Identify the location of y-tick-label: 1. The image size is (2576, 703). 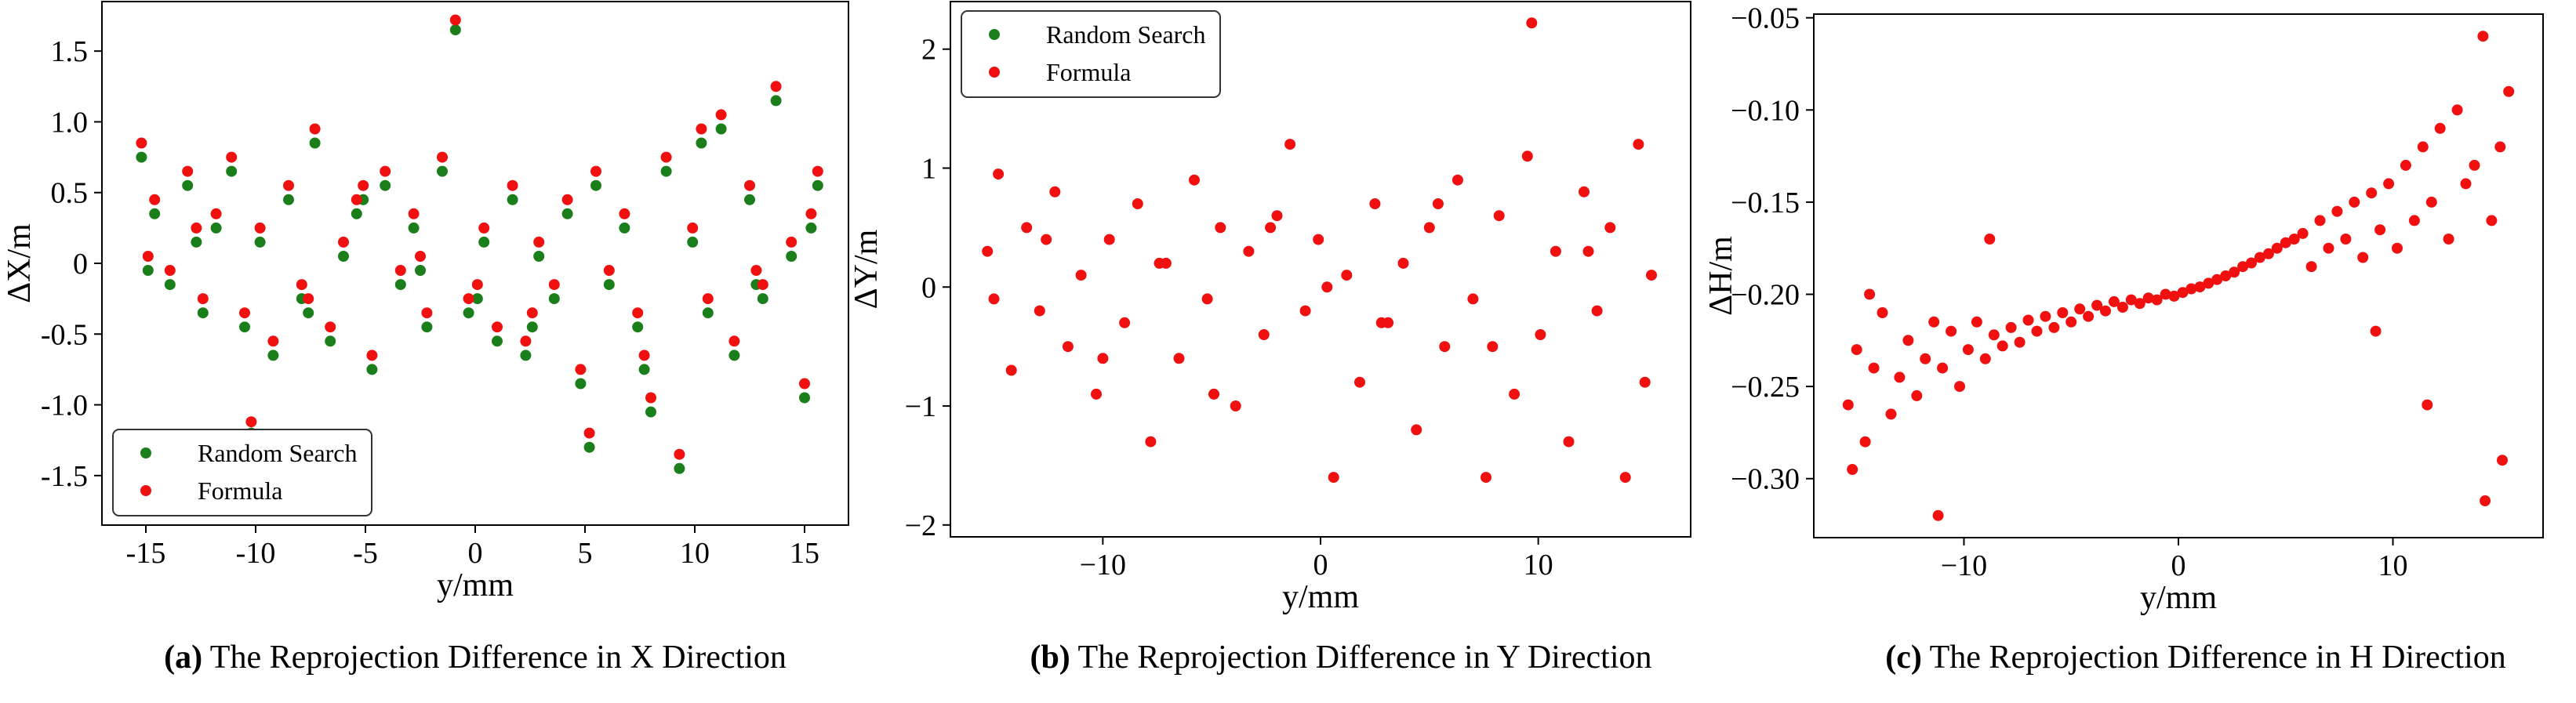
(928, 168).